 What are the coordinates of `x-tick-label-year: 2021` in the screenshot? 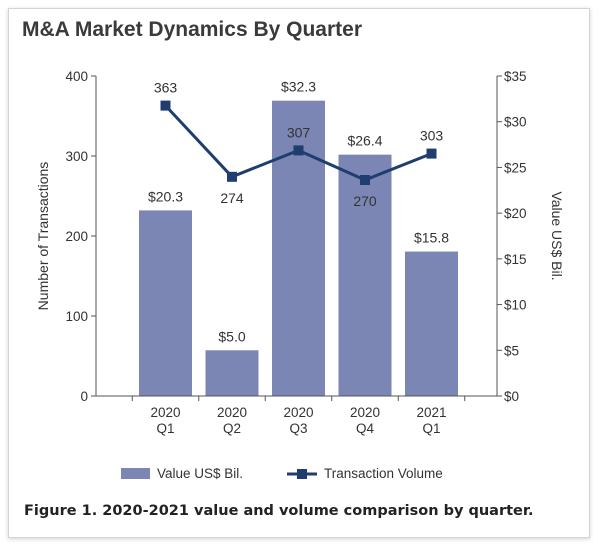 It's located at (431, 412).